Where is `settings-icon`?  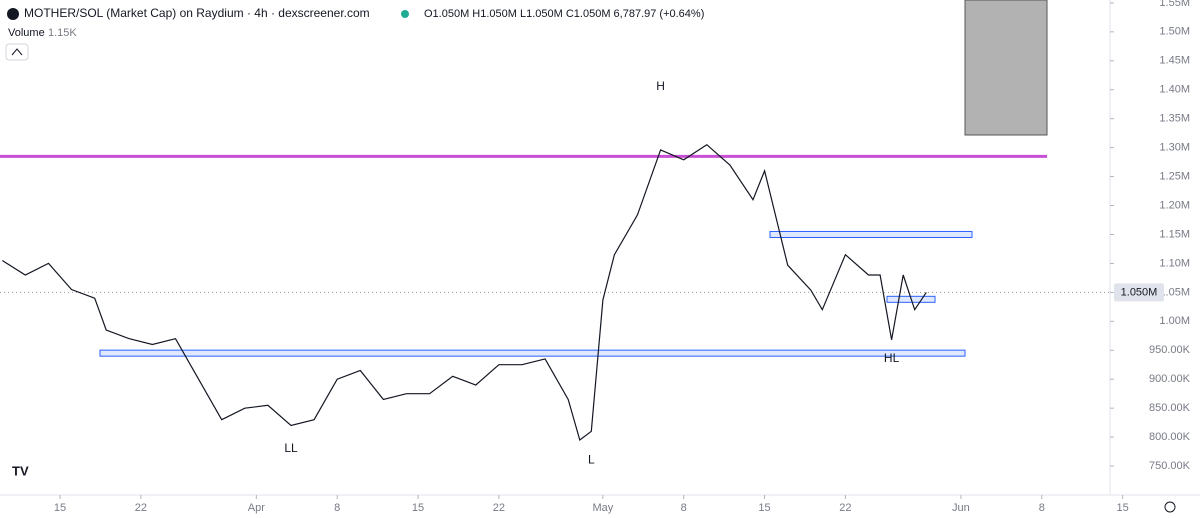
settings-icon is located at coordinates (1170, 507).